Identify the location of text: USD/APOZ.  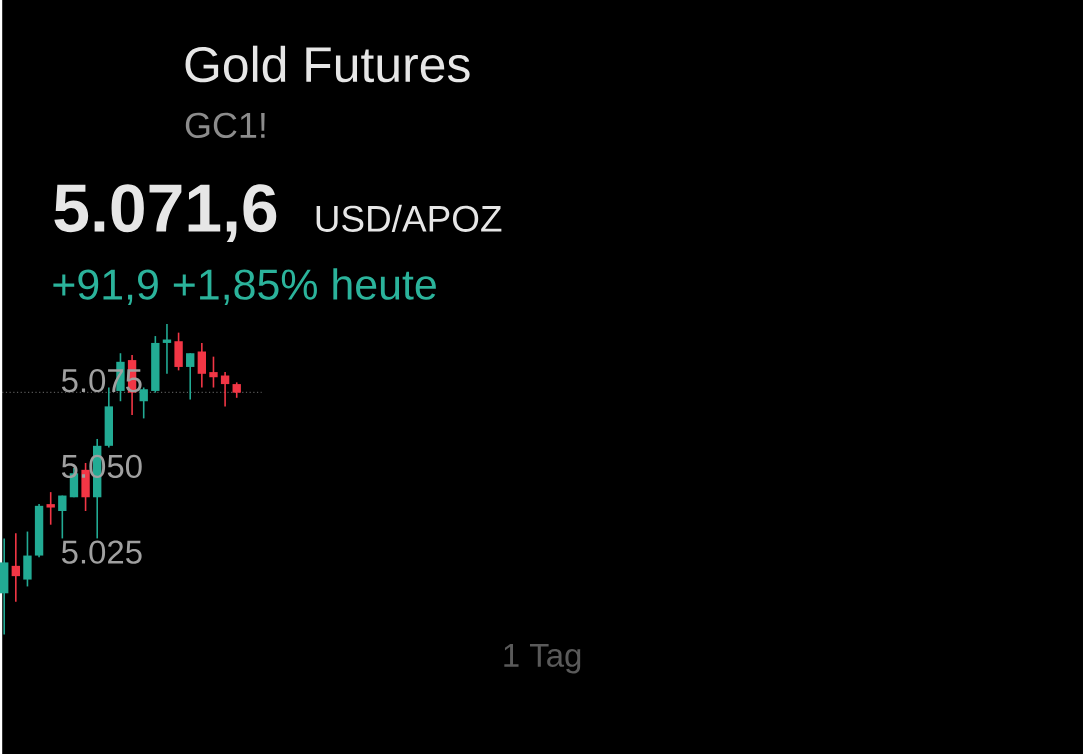
(409, 218).